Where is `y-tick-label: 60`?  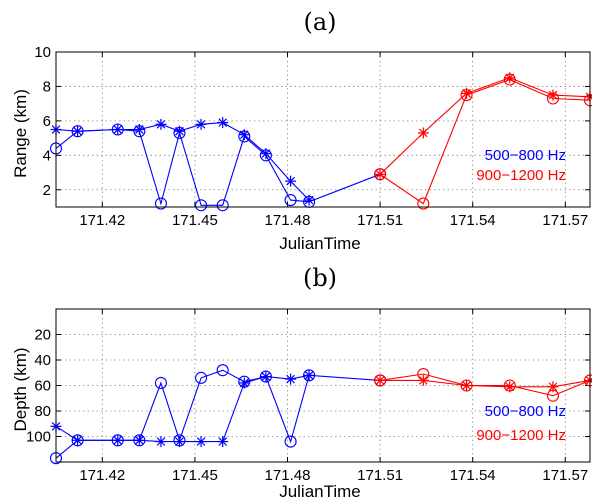 y-tick-label: 60 is located at coordinates (42, 386).